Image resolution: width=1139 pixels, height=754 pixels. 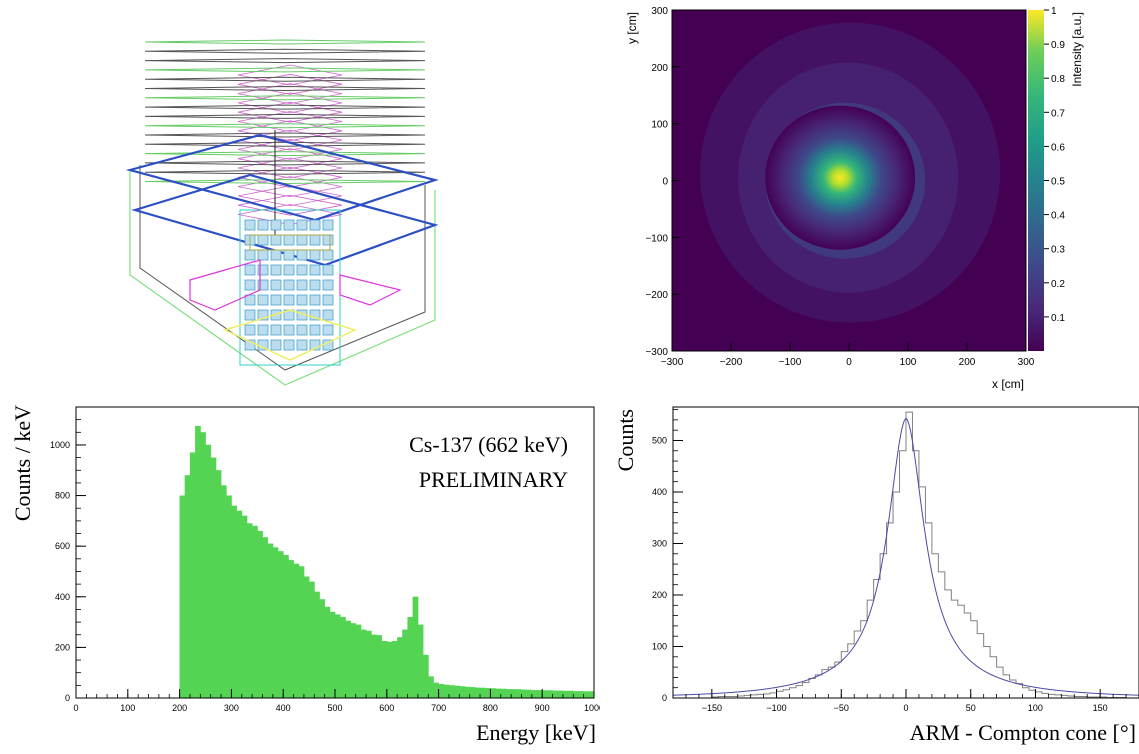 What do you see at coordinates (62, 647) in the screenshot?
I see `spectrum-y-tick-label: 200` at bounding box center [62, 647].